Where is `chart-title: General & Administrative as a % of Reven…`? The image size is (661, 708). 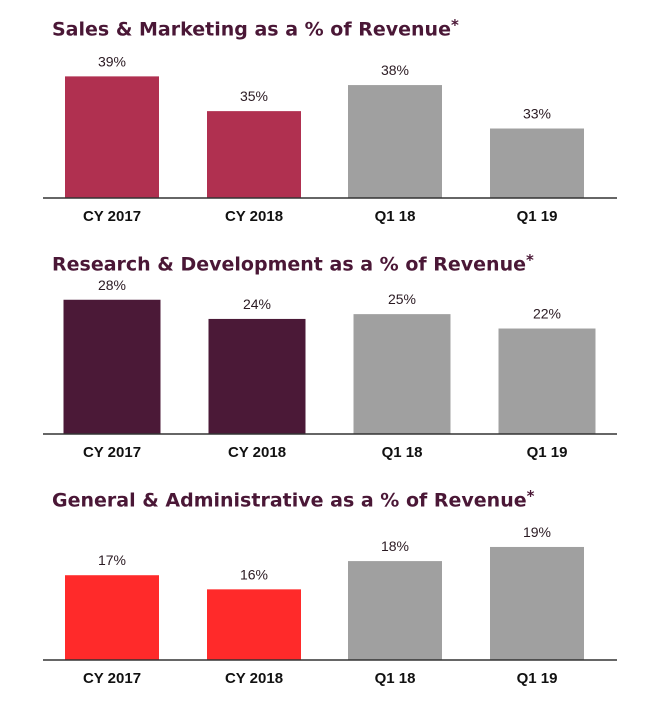
chart-title: General & Administrative as a % of Reven… is located at coordinates (293, 499).